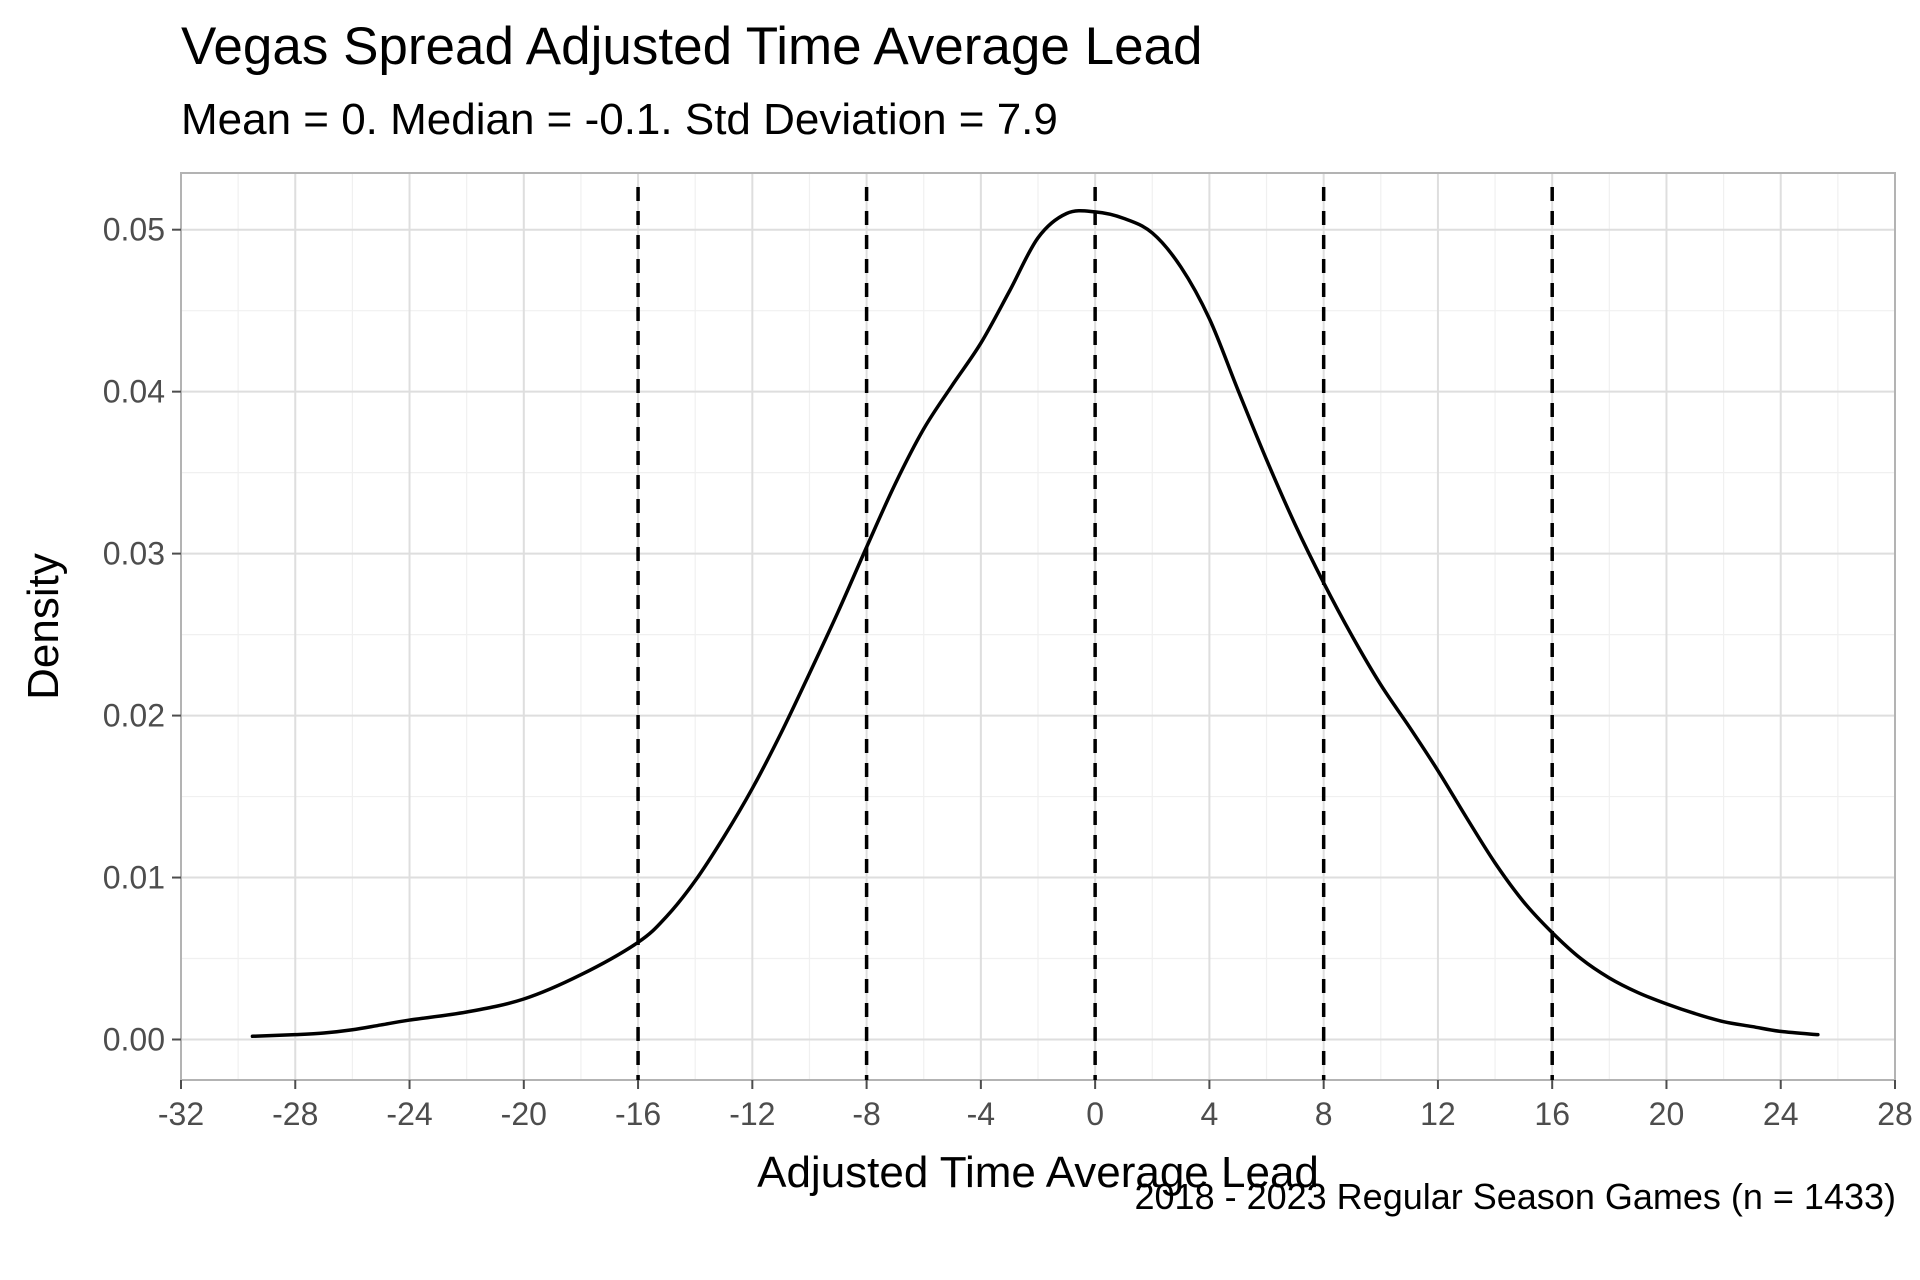  Describe the element at coordinates (134, 878) in the screenshot. I see `y-tick-label: 0.01` at that location.